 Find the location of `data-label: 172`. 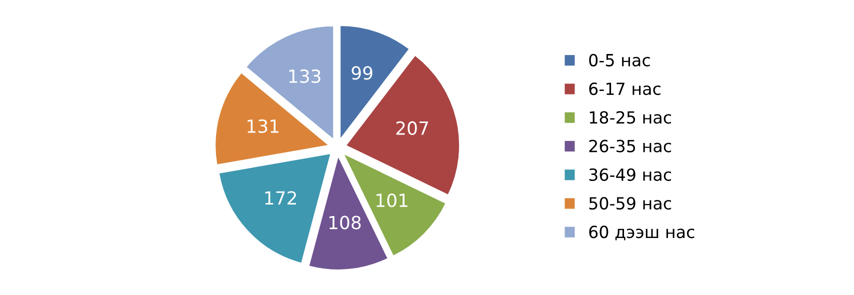

data-label: 172 is located at coordinates (280, 198).